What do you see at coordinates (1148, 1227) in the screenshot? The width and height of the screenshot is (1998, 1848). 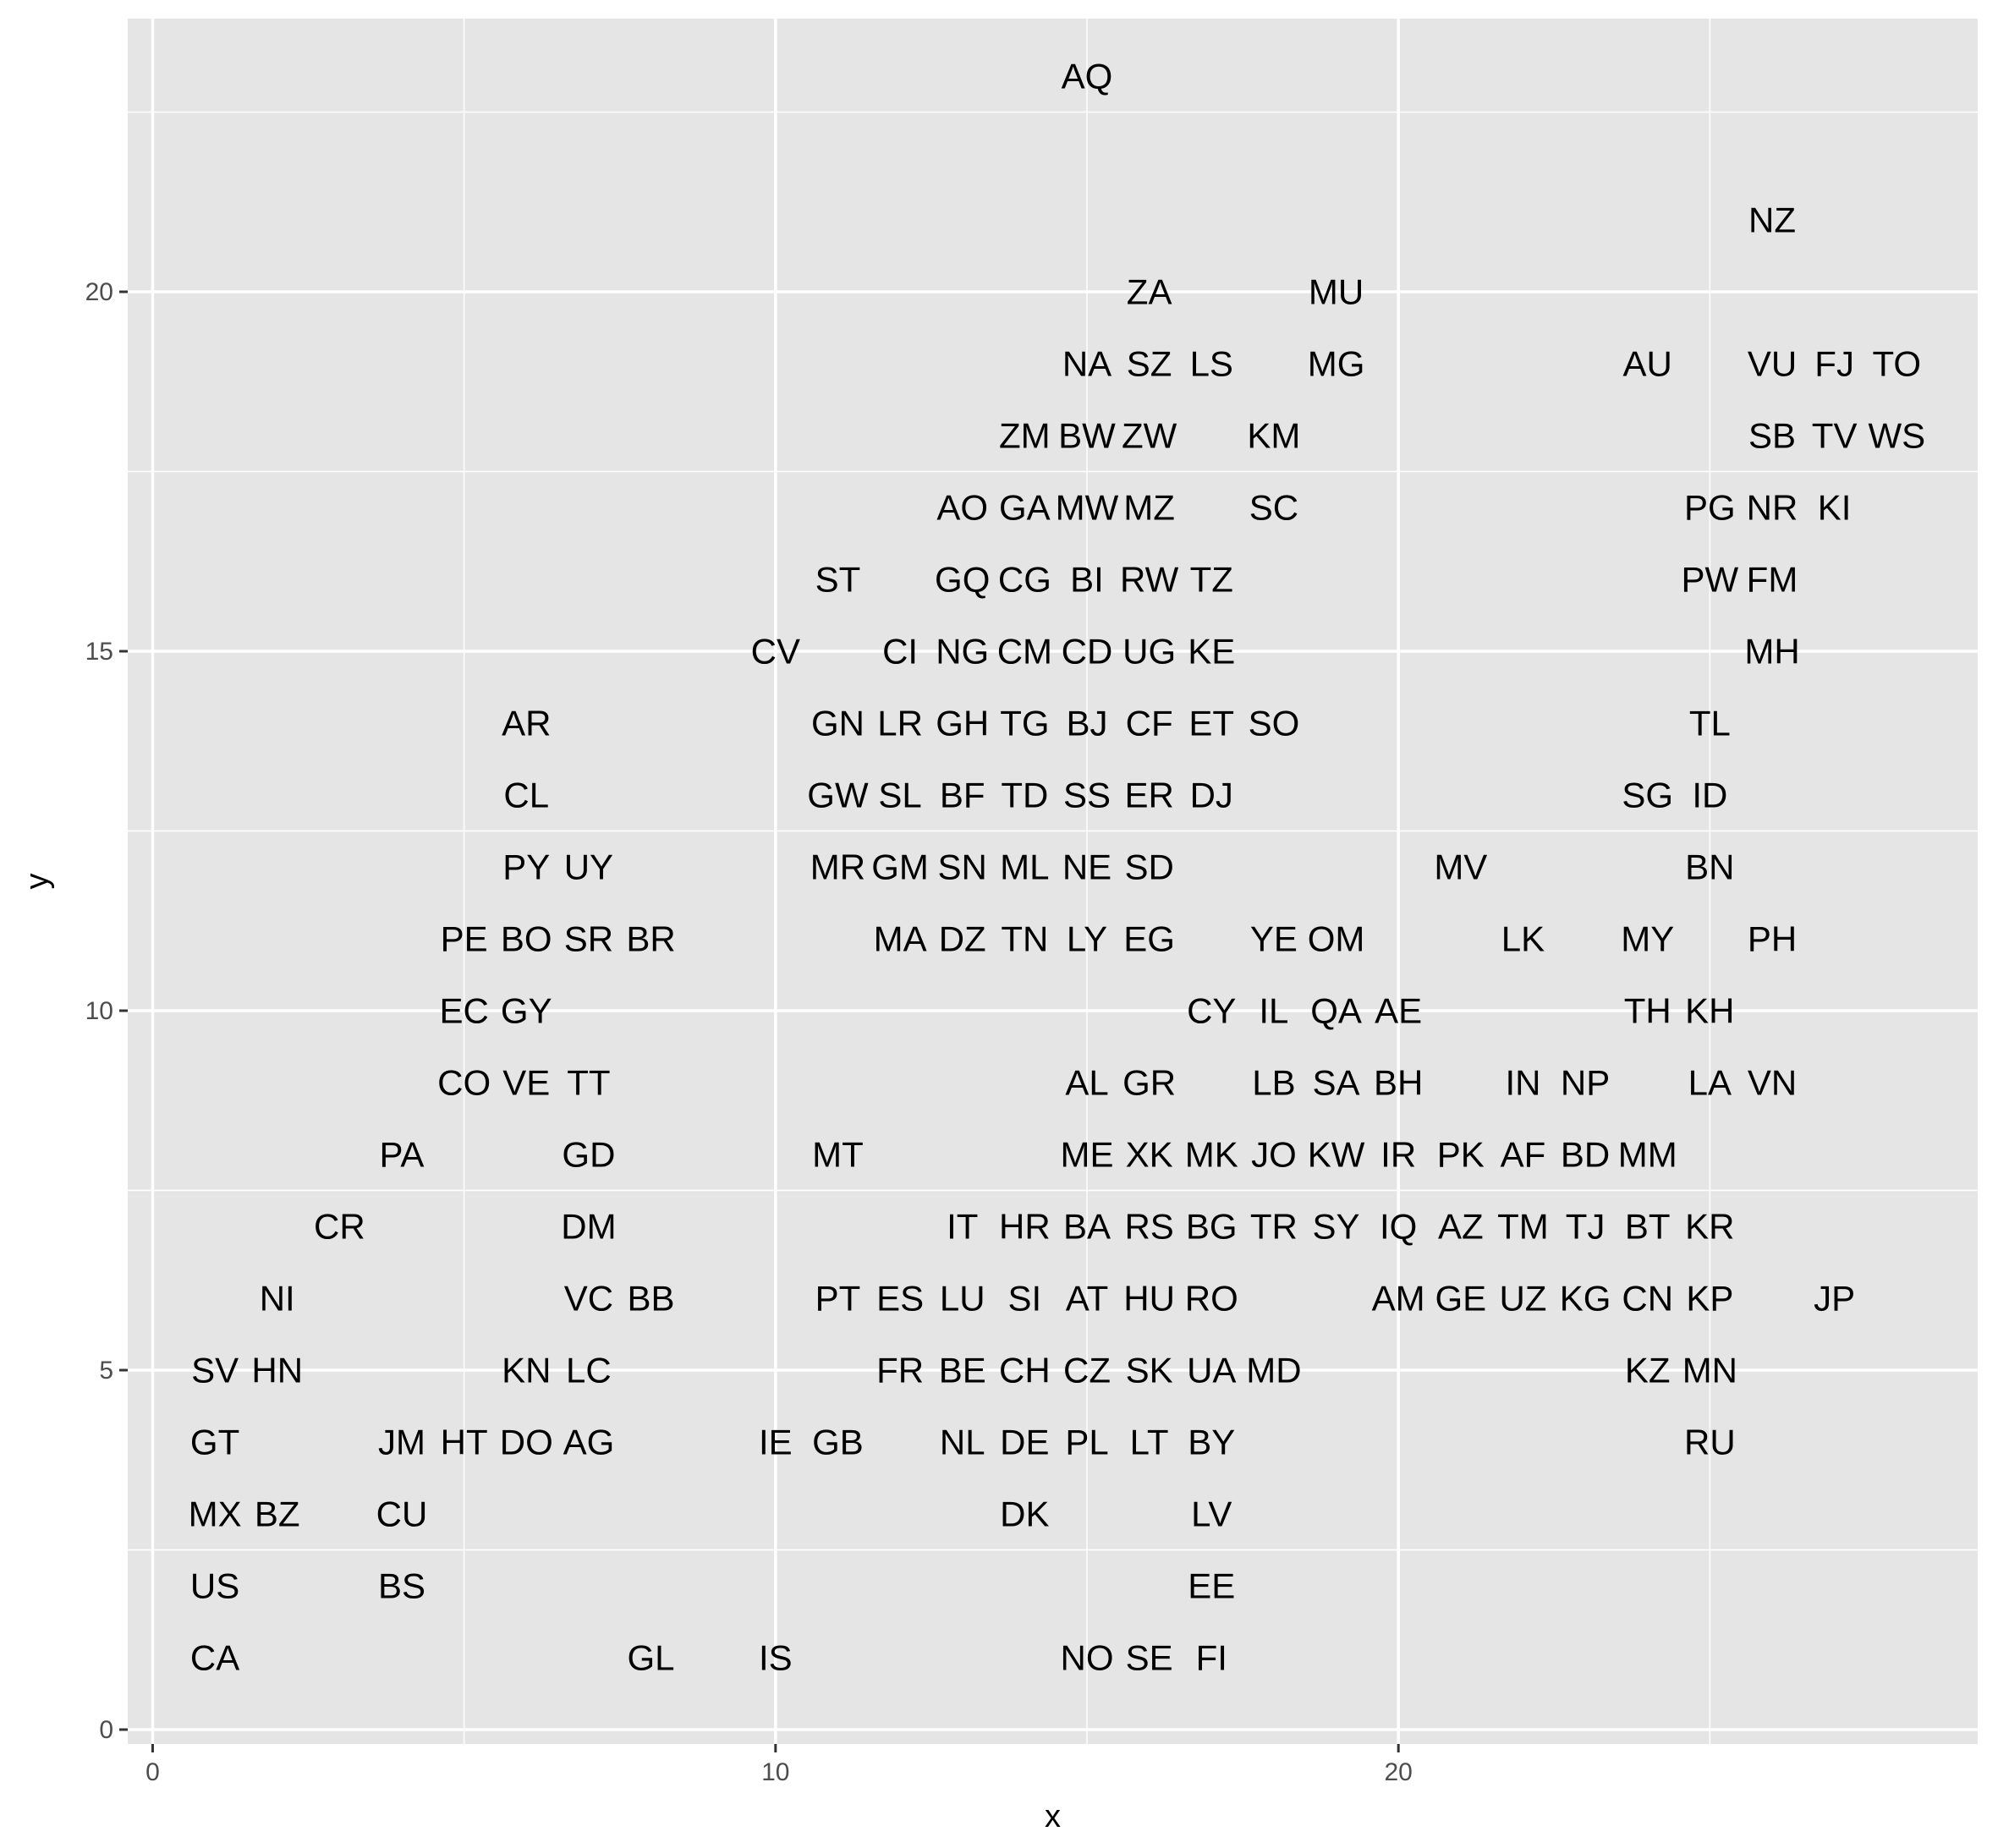 I see `point-label-rs: RS` at bounding box center [1148, 1227].